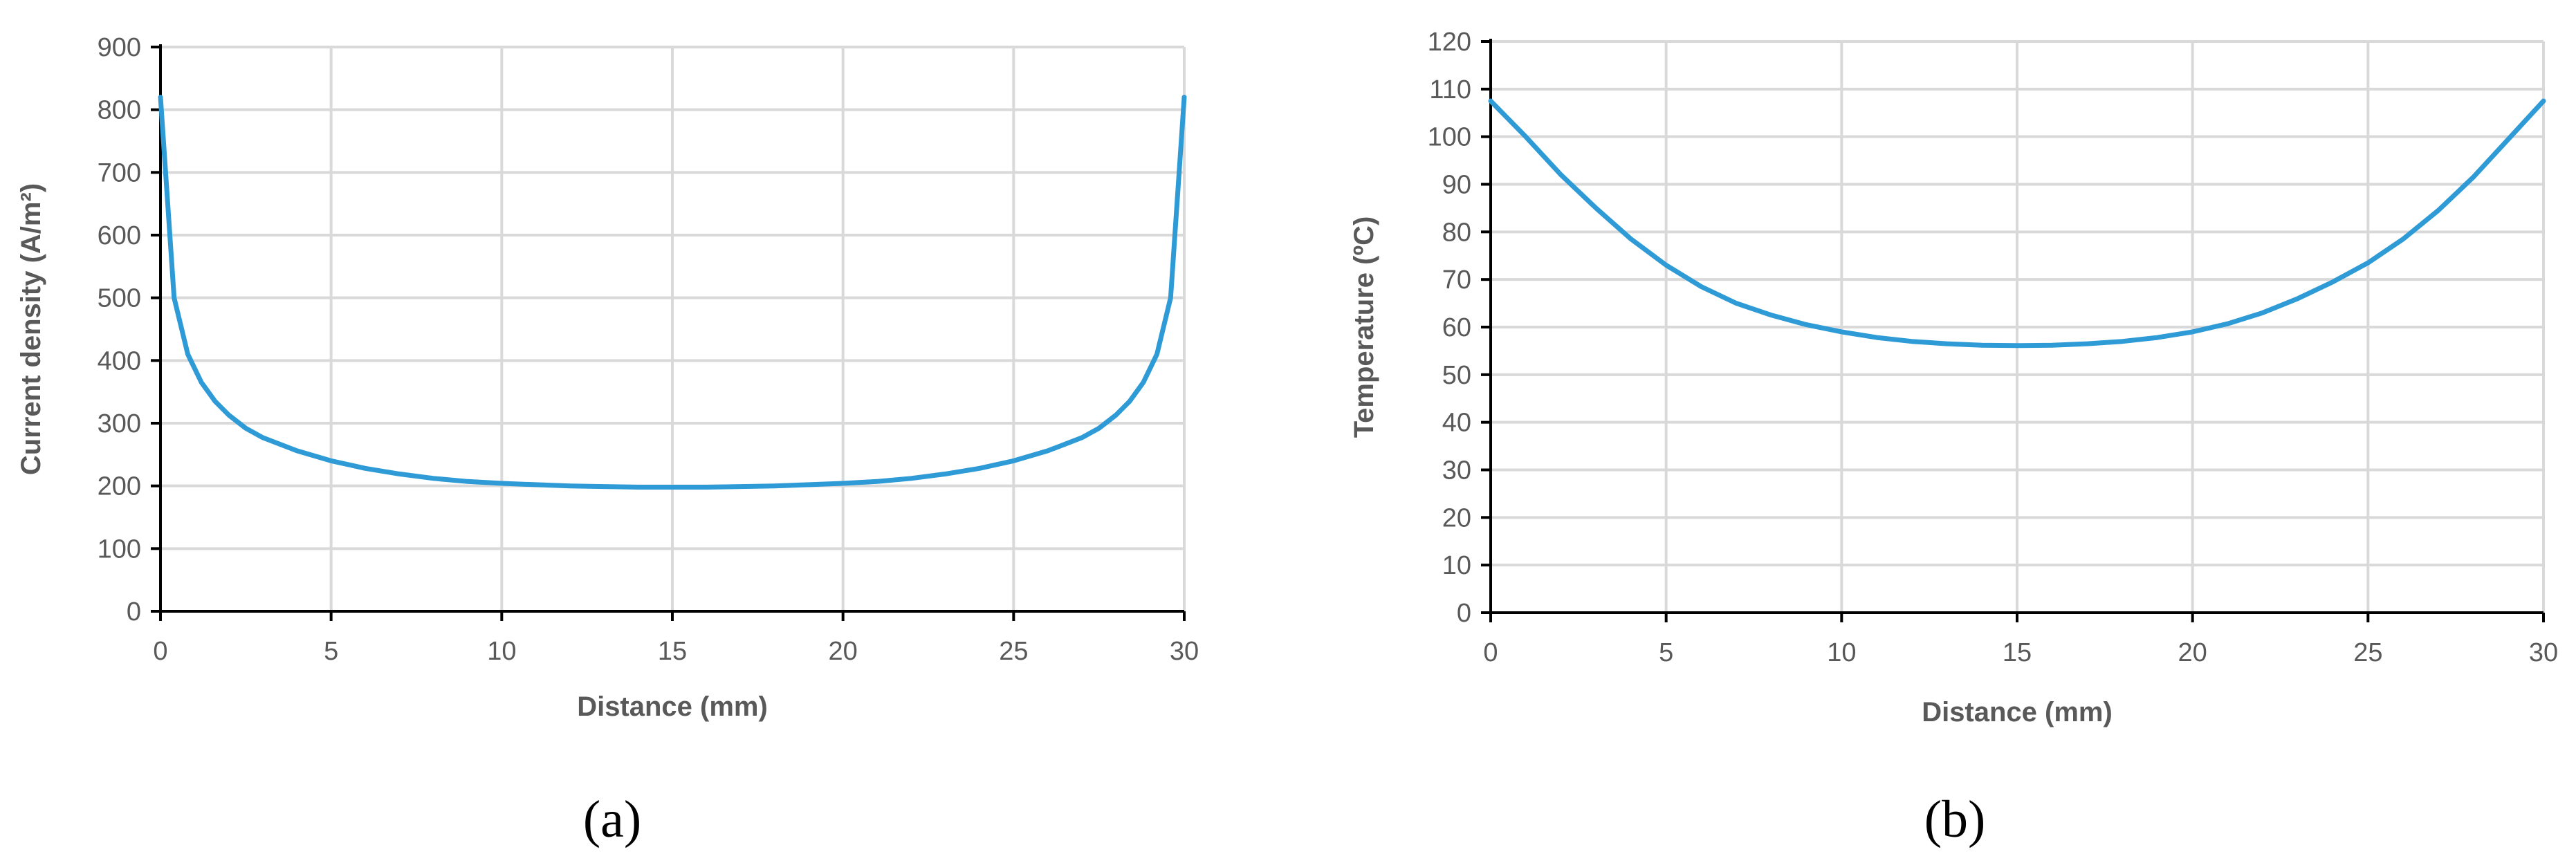  Describe the element at coordinates (119, 110) in the screenshot. I see `y-tick-label-a-8: 800` at that location.